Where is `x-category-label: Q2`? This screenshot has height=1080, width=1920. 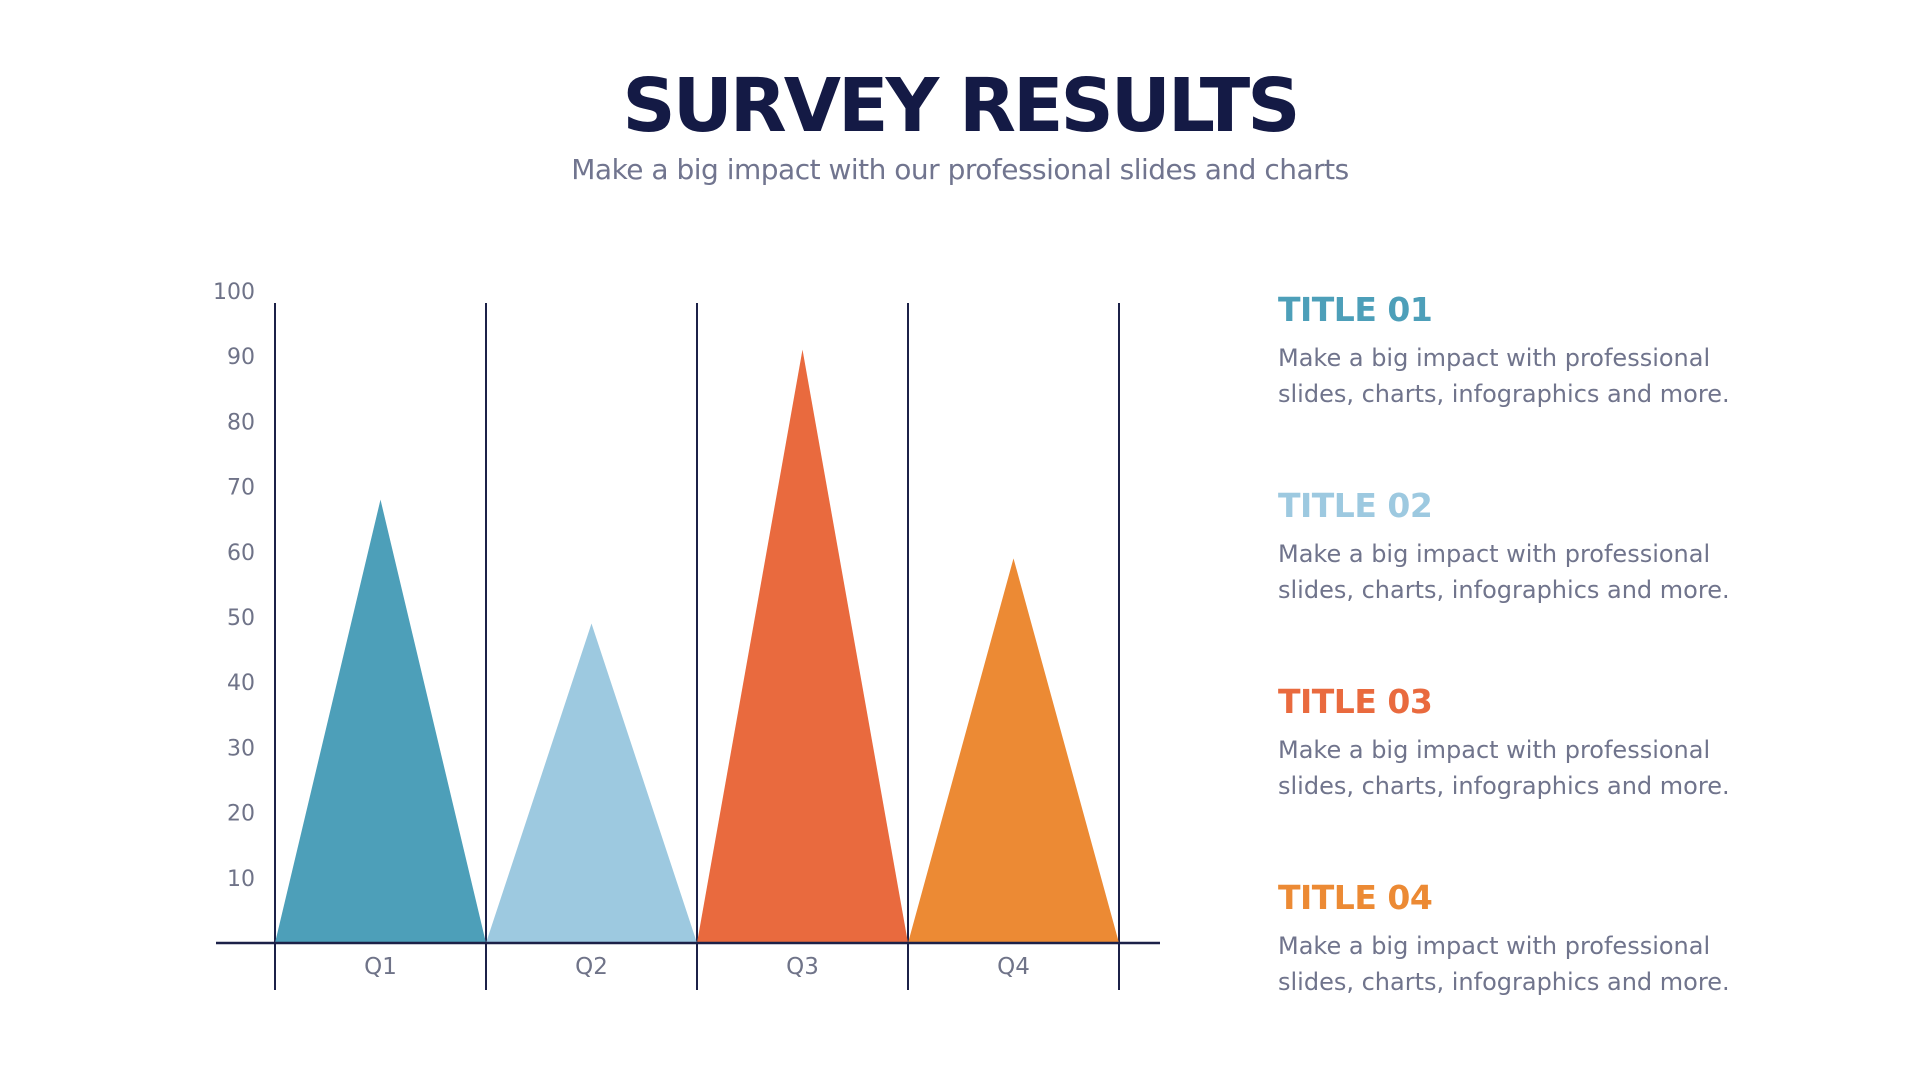 x-category-label: Q2 is located at coordinates (591, 967).